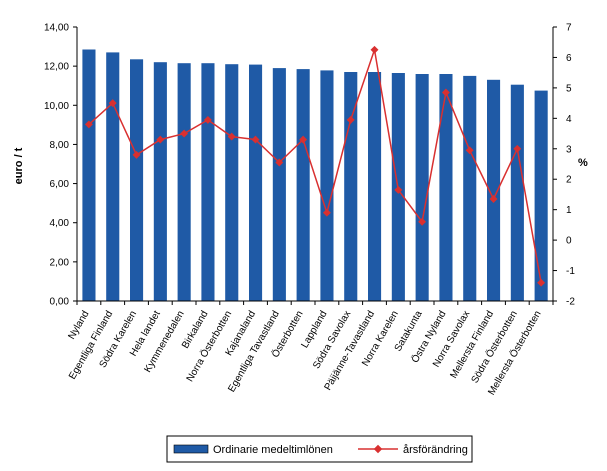 The width and height of the screenshot is (607, 471). Describe the element at coordinates (570, 271) in the screenshot. I see `y2-tick-label: -1` at that location.